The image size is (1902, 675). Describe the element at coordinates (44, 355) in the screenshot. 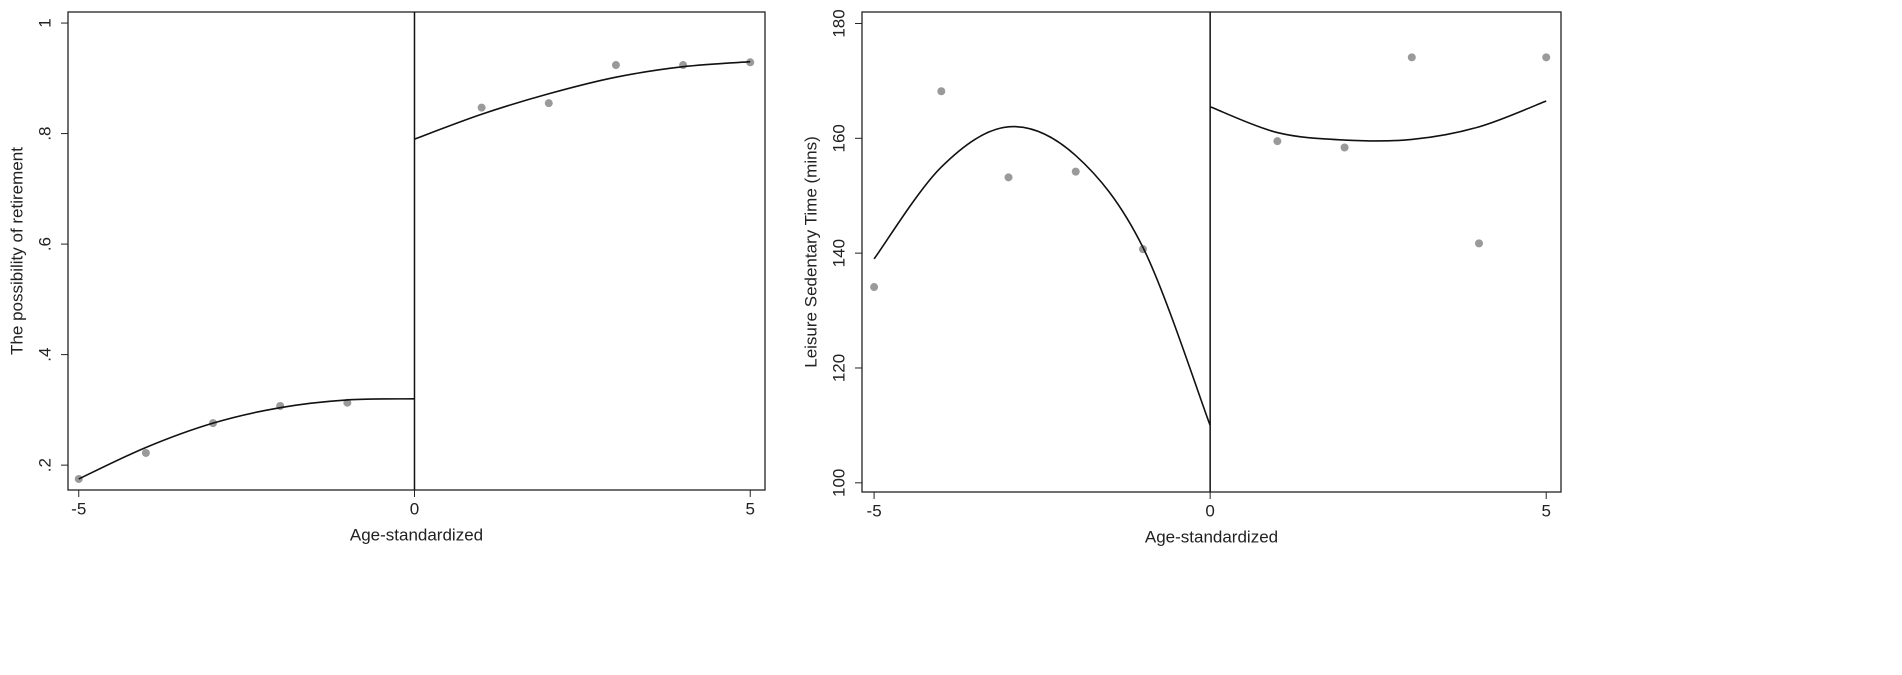

I see `y-tick-label: .4` at that location.